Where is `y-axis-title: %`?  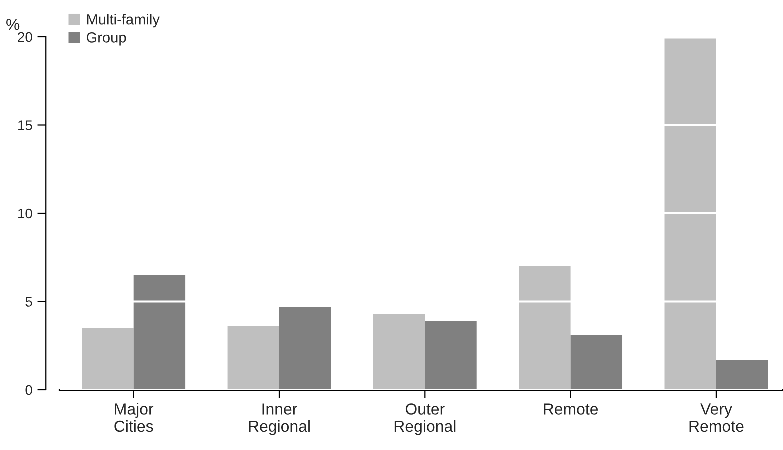 y-axis-title: % is located at coordinates (13, 24).